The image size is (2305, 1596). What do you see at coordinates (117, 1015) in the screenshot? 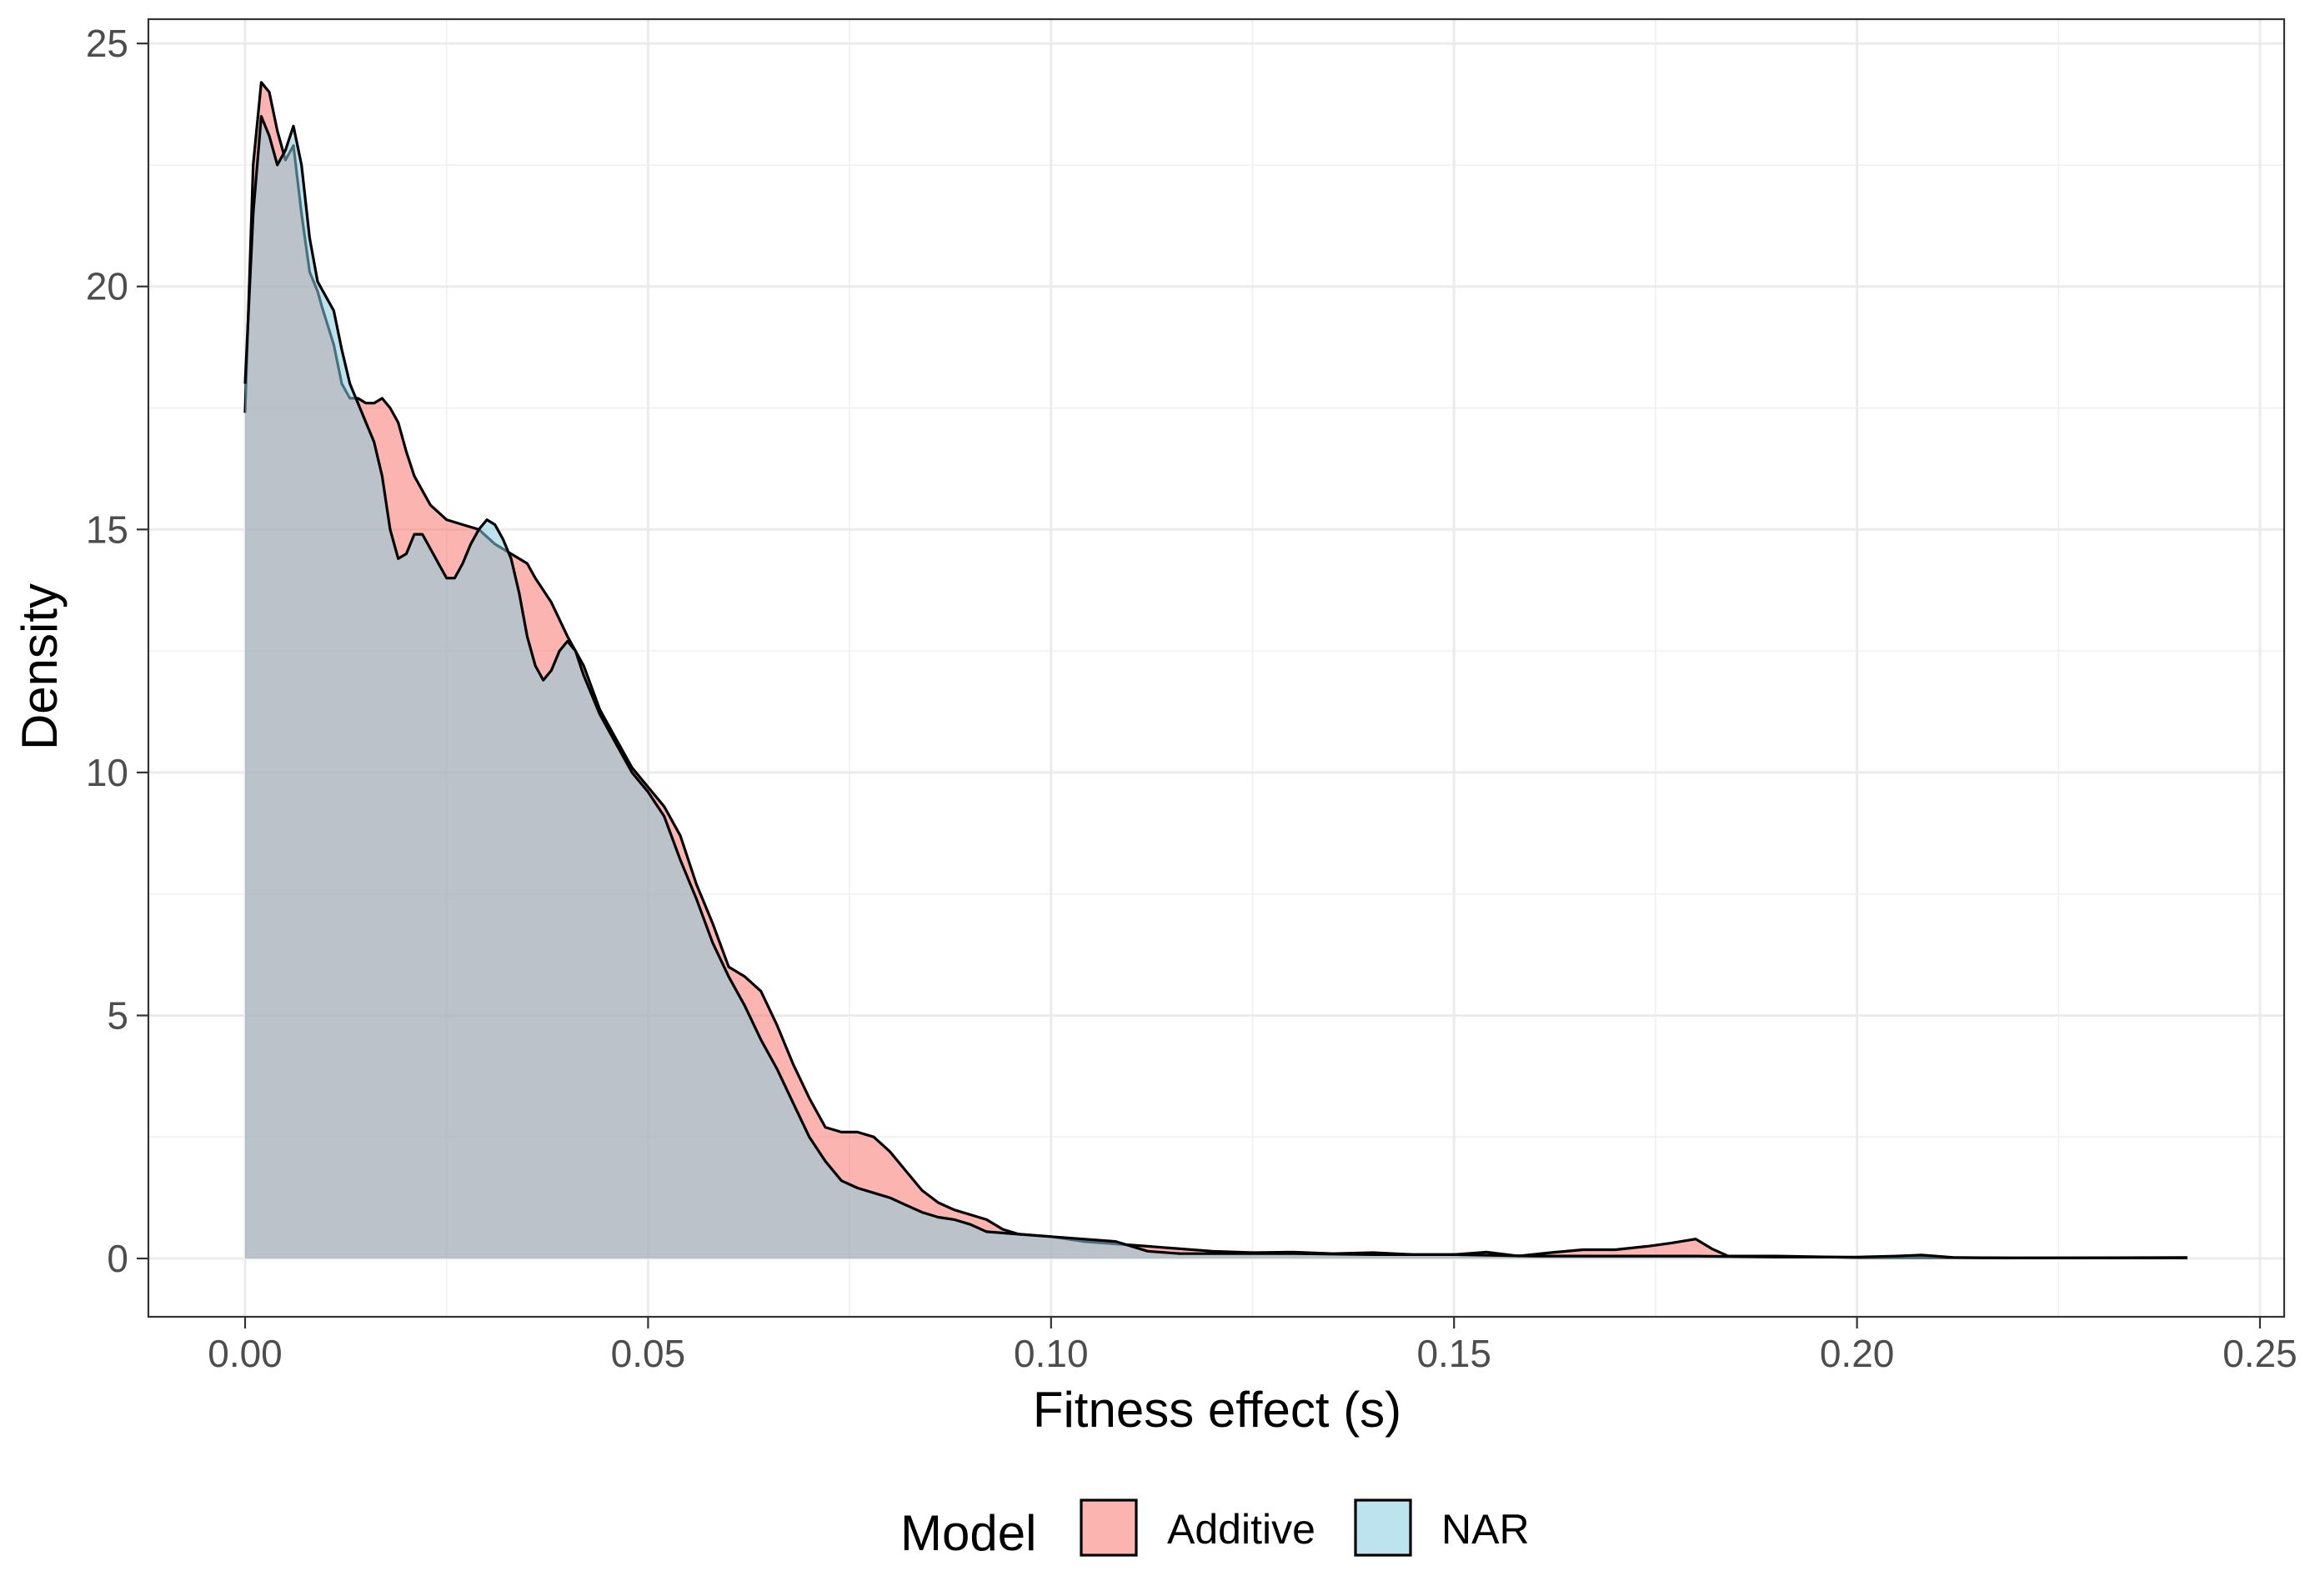
I see `y-tick-label: 5` at bounding box center [117, 1015].